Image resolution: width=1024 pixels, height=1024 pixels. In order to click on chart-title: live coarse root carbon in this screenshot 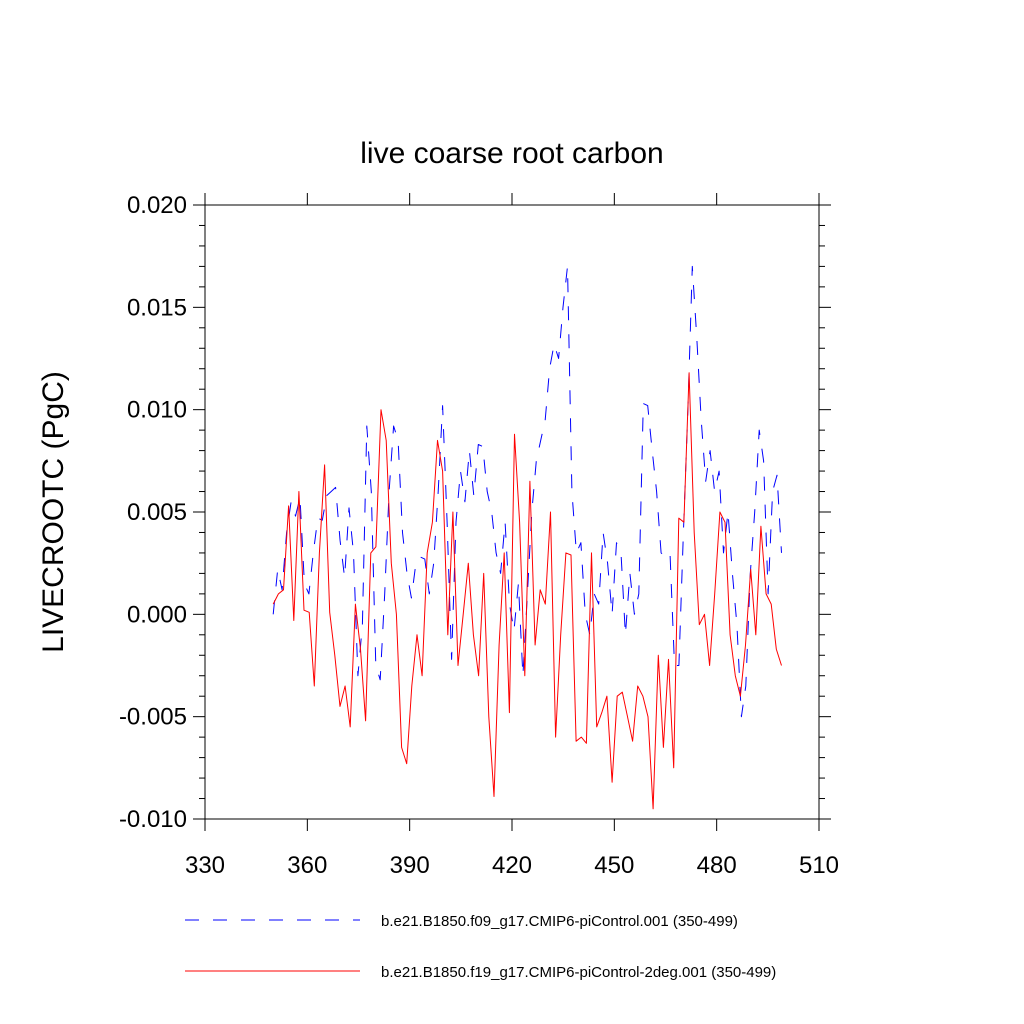, I will do `click(512, 153)`.